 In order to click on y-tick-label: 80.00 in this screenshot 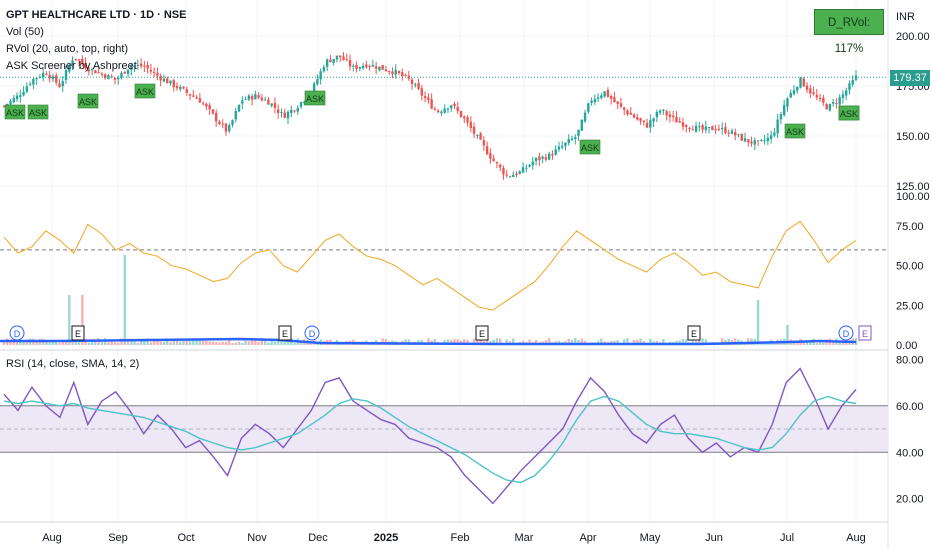, I will do `click(910, 360)`.